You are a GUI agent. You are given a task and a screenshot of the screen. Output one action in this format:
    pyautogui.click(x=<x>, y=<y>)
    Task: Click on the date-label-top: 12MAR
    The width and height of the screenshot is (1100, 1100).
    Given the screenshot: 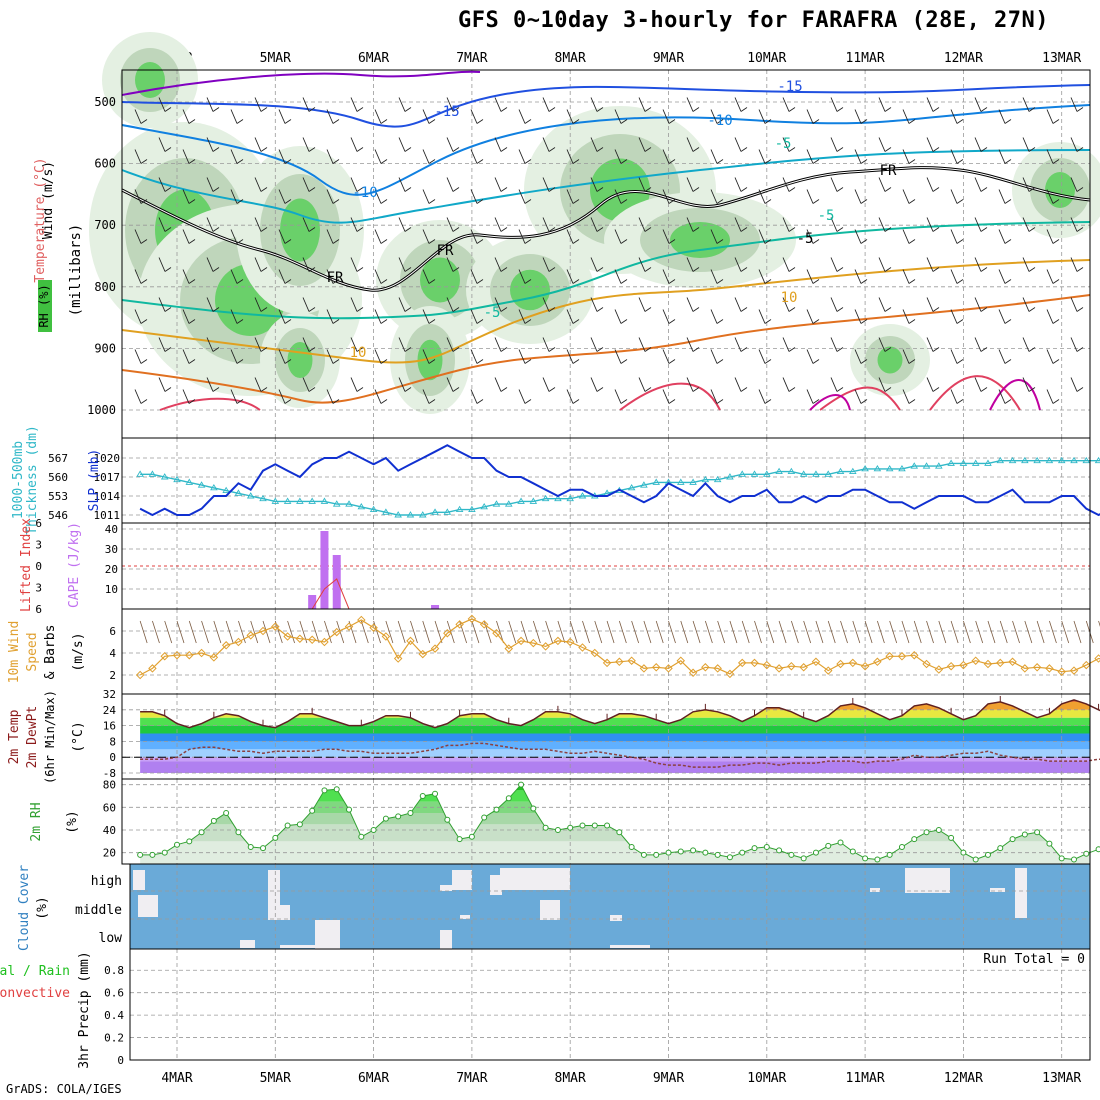 What is the action you would take?
    pyautogui.click(x=963, y=58)
    